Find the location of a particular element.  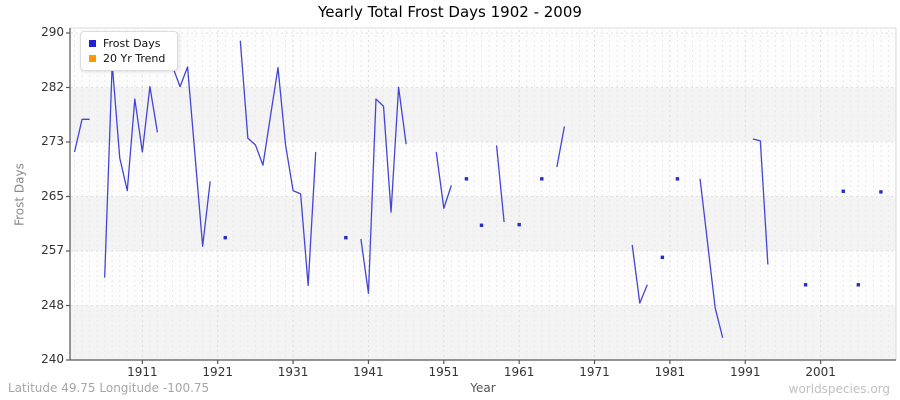

x-tick-label: 1951 is located at coordinates (444, 372).